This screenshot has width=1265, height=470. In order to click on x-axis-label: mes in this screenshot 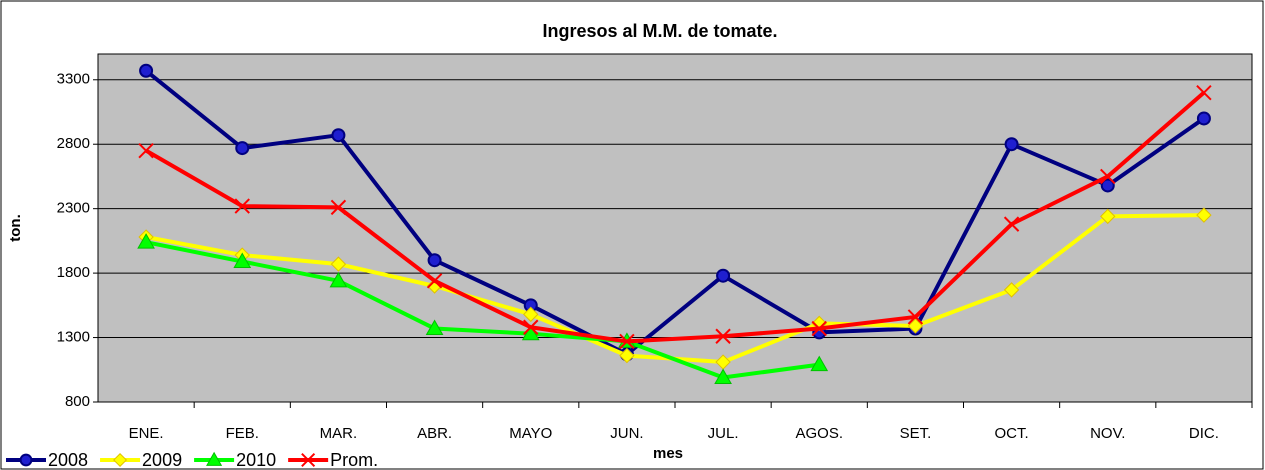, I will do `click(668, 453)`.